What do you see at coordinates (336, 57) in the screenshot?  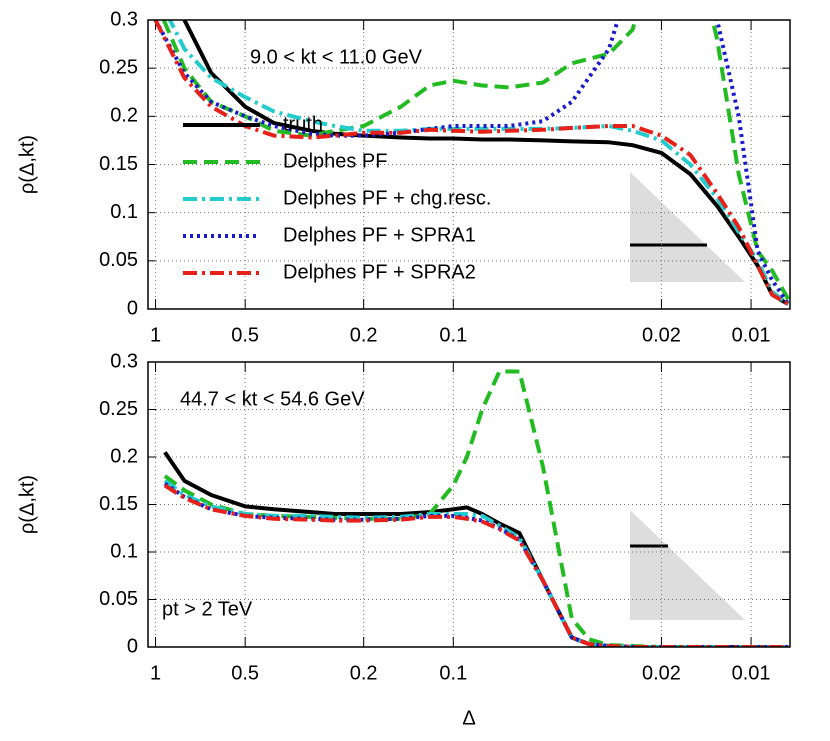 I see `annotation: 9.0 < kt < 11.0 GeV` at bounding box center [336, 57].